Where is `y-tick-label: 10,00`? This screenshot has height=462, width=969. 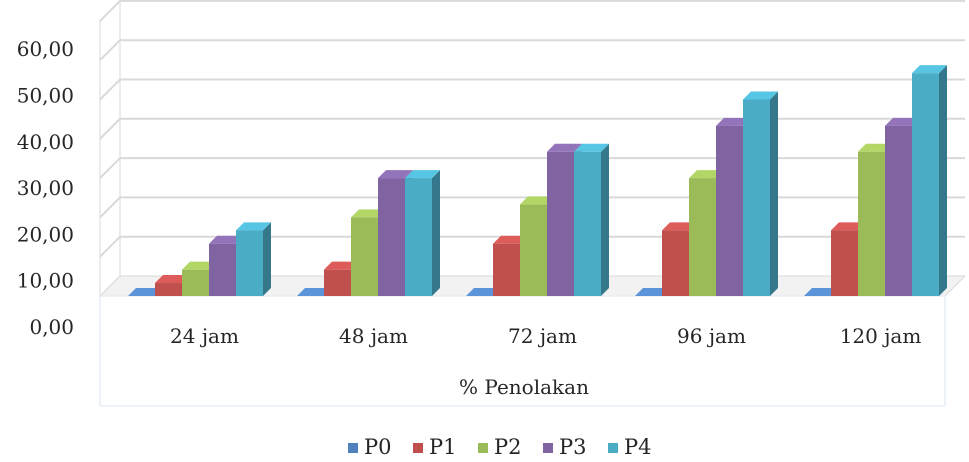
y-tick-label: 10,00 is located at coordinates (45, 281).